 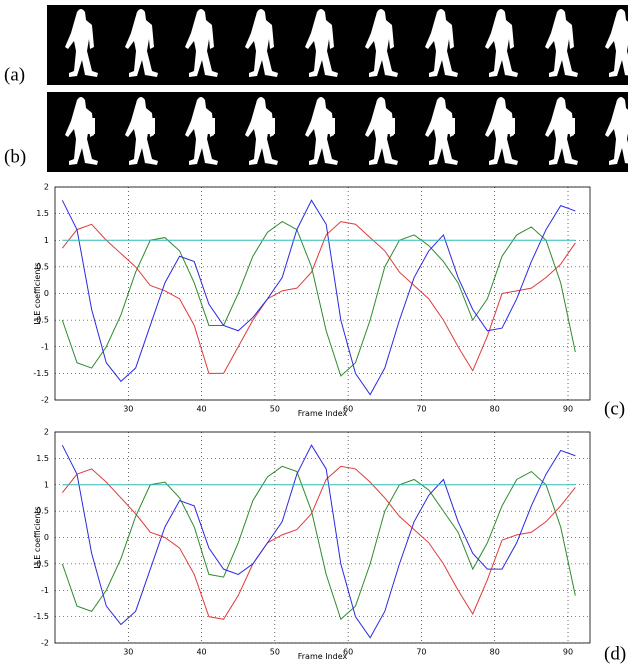 I want to click on panel-label: (c), so click(x=614, y=408).